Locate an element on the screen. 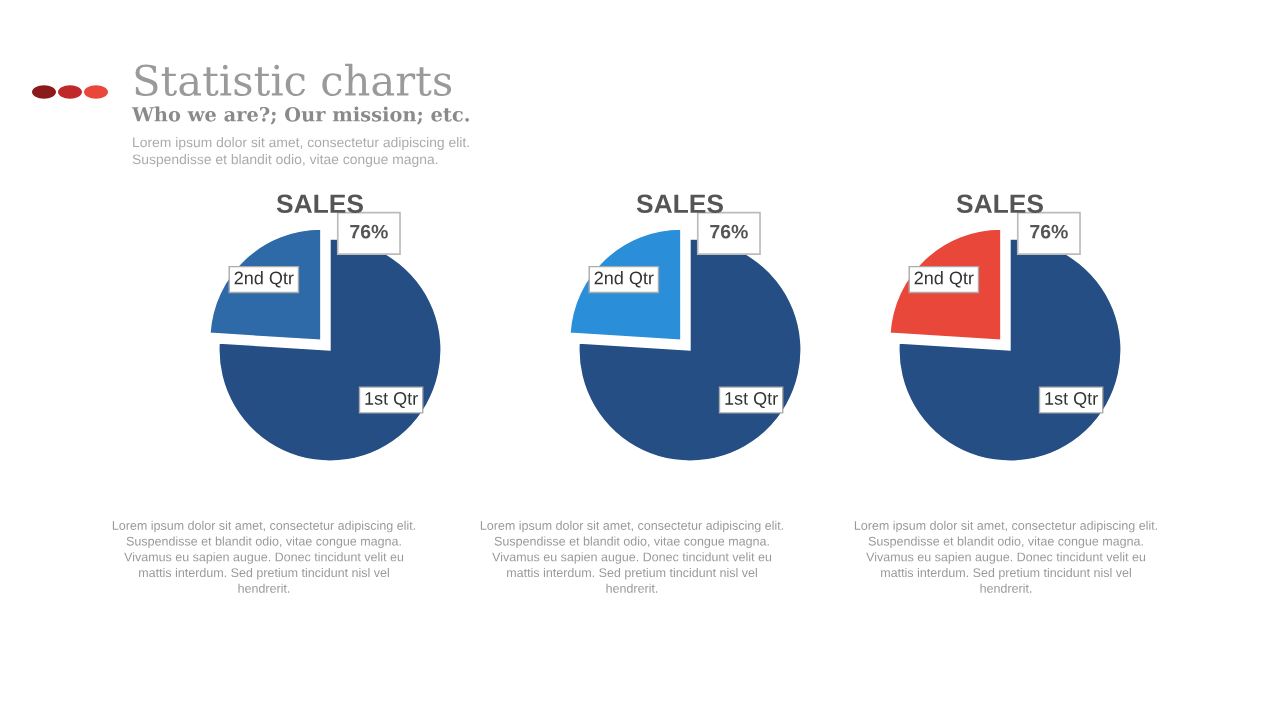  text: Statistic charts is located at coordinates (293, 80).